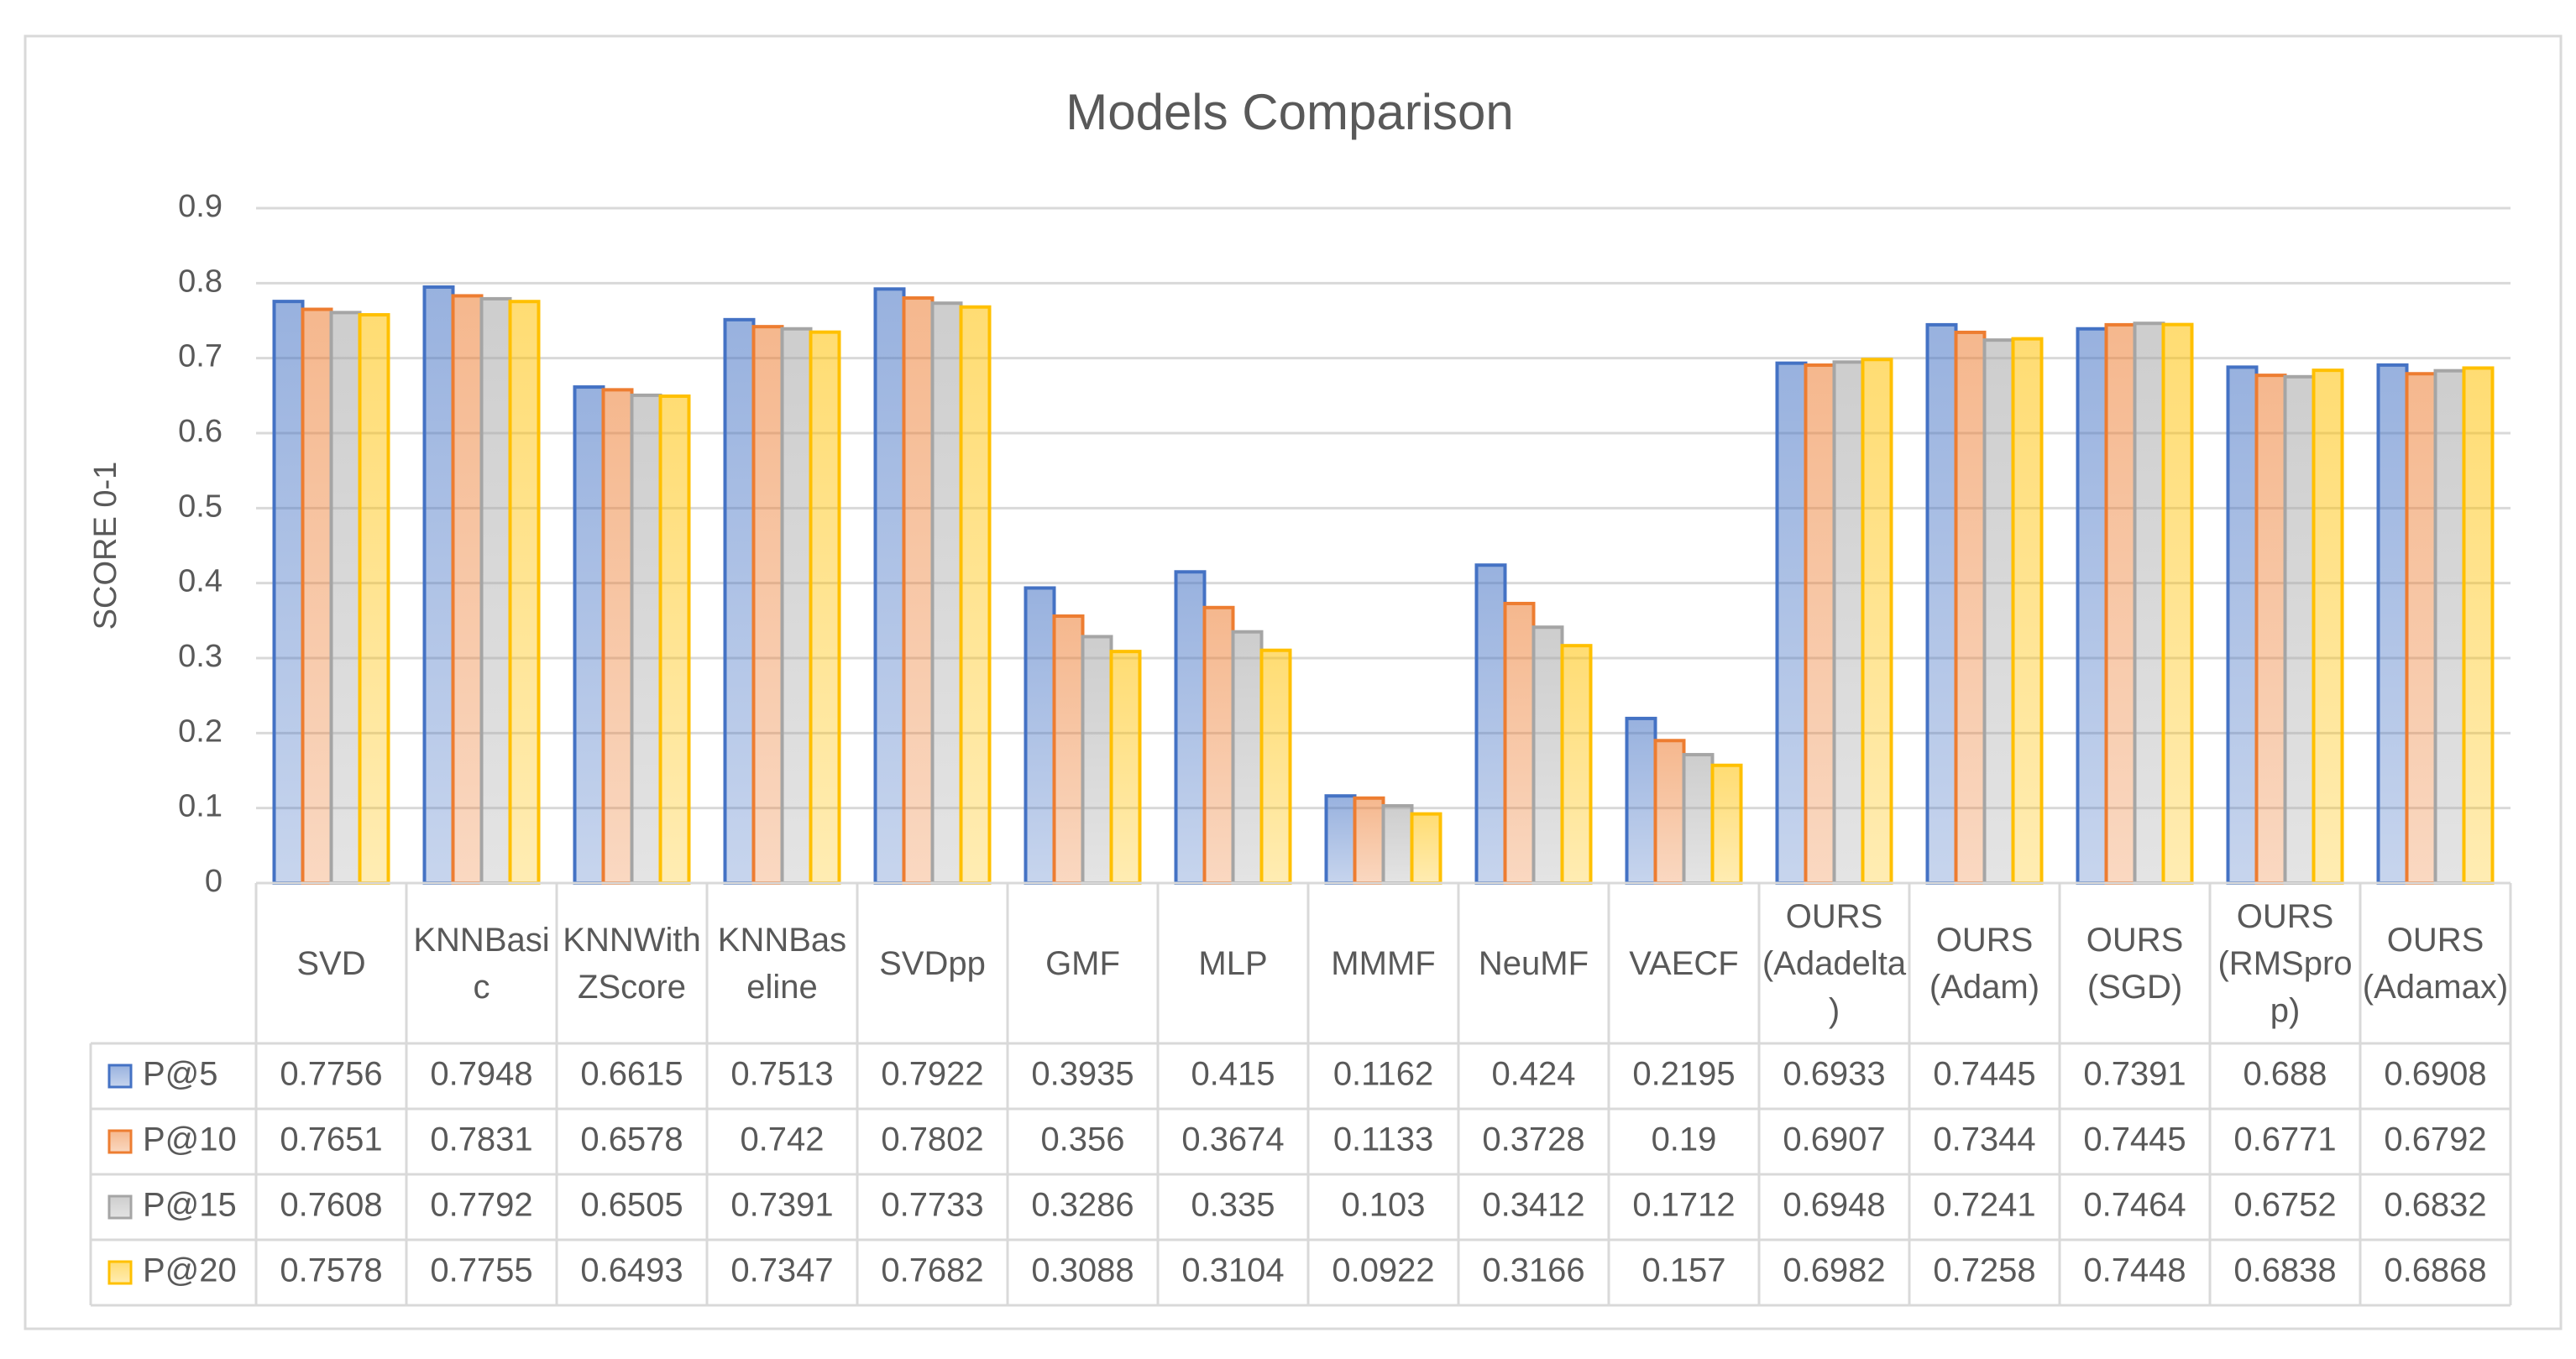 The image size is (2576, 1359). Describe the element at coordinates (932, 1139) in the screenshot. I see `table-value: 0.7802` at that location.